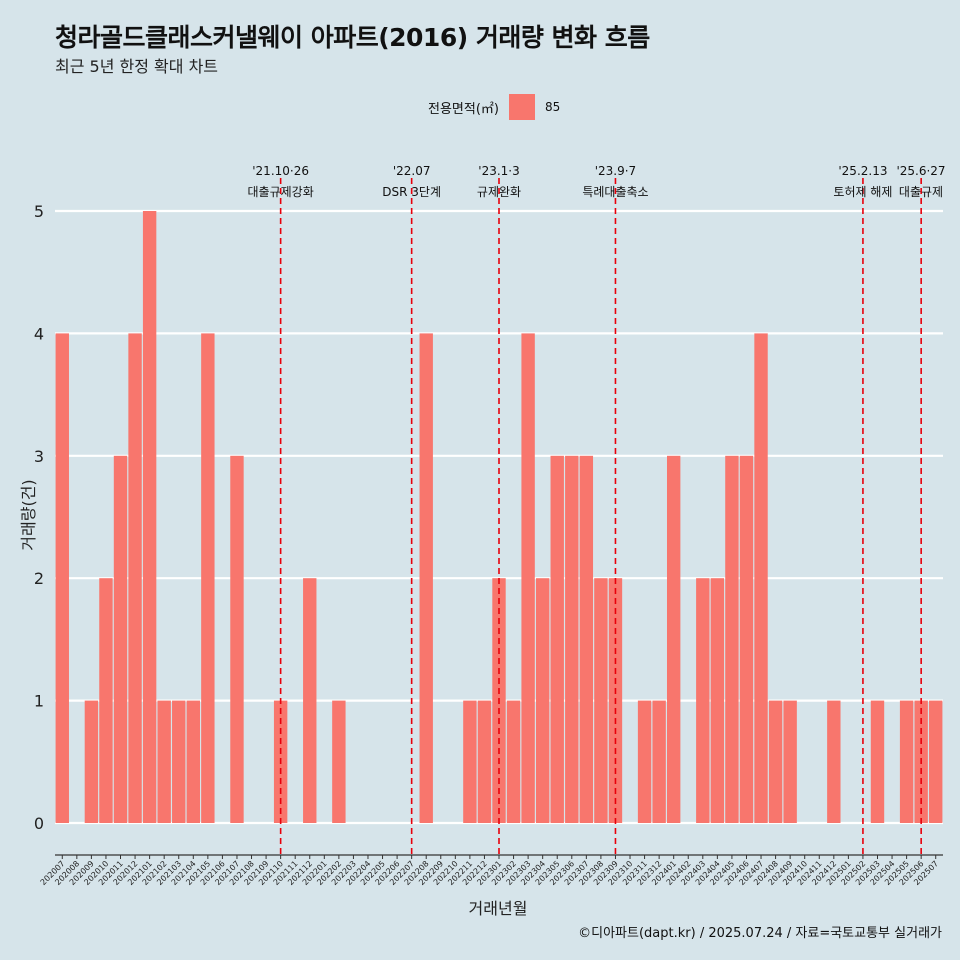 The image size is (960, 960). Describe the element at coordinates (499, 192) in the screenshot. I see `annotation-event: 규제완화` at that location.